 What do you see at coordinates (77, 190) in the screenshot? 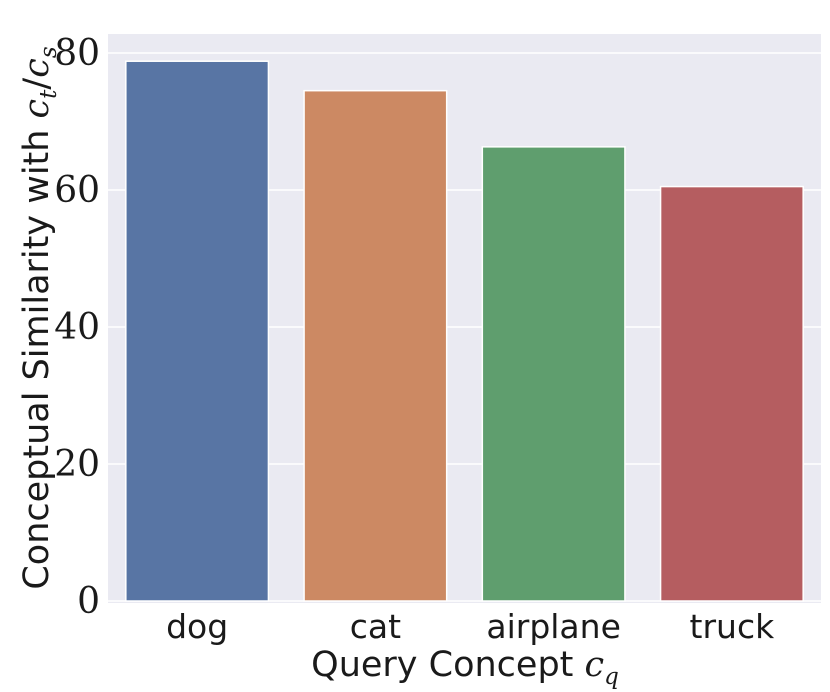
I see `y-tick-label: 60` at bounding box center [77, 190].